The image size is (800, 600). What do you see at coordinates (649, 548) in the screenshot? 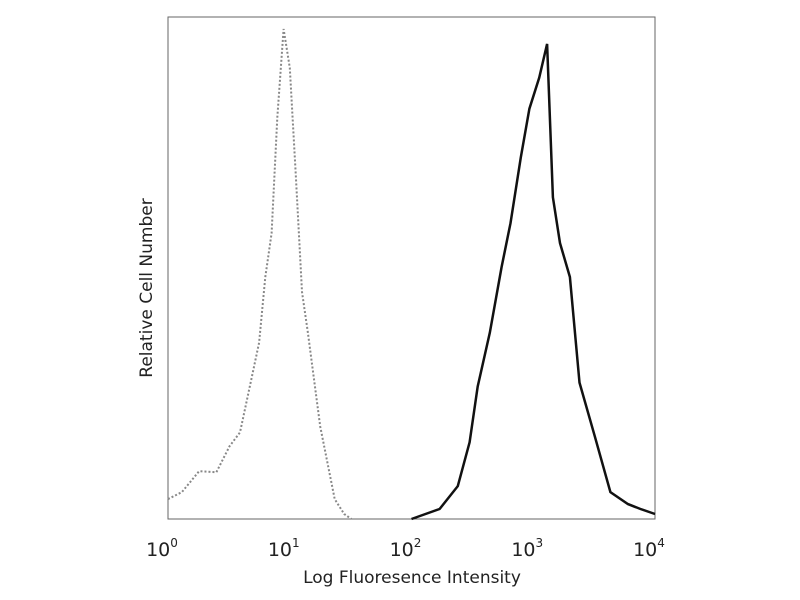
I see `x-tick-label: 10⁴` at bounding box center [649, 548].